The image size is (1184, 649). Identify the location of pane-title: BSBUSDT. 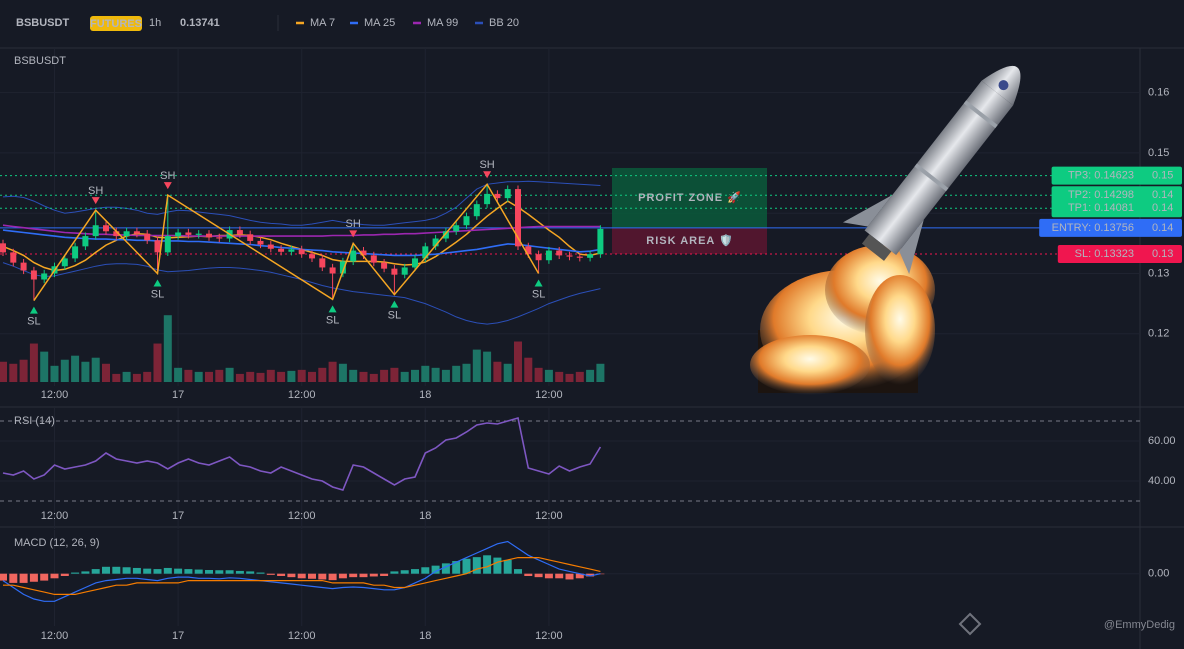
(40, 61).